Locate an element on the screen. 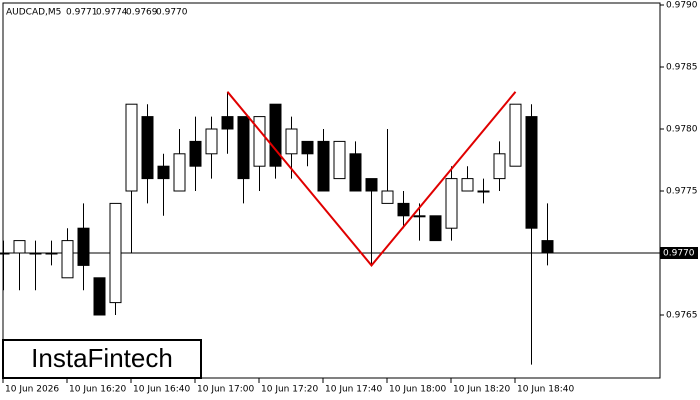  watermark: InstaFintech is located at coordinates (102, 358).